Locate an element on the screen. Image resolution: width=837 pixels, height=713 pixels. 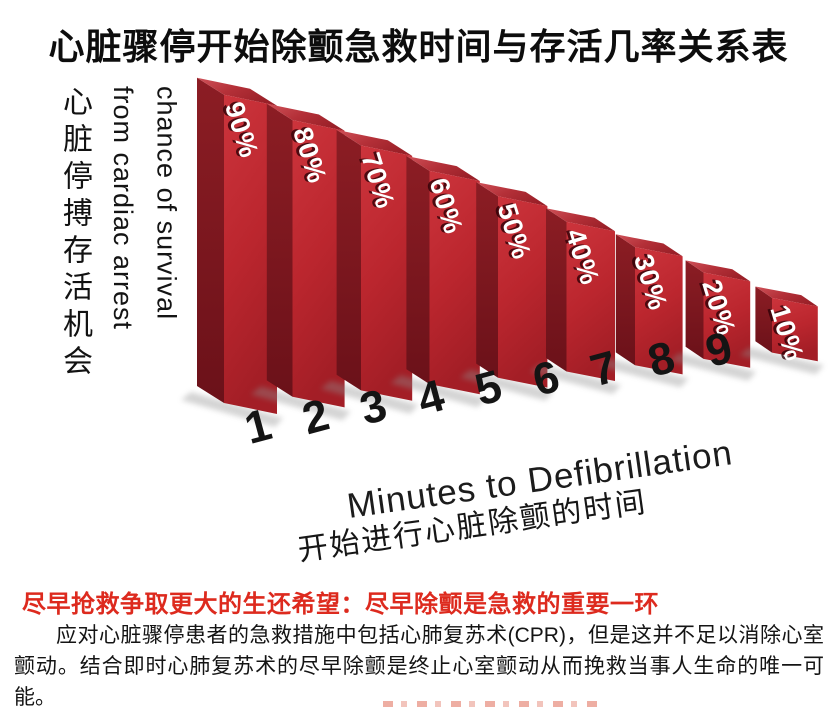
bar-group-5: 50%50%5 is located at coordinates (507, 298).